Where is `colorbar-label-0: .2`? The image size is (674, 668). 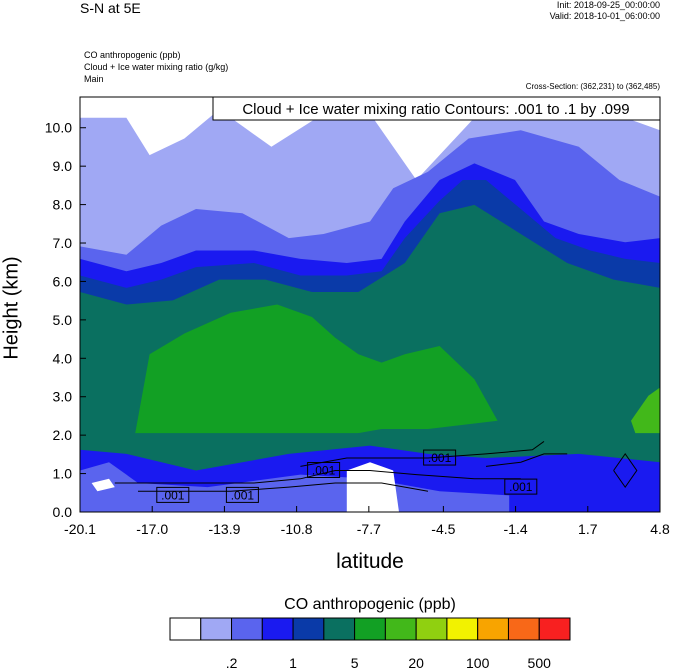 colorbar-label-0: .2 is located at coordinates (232, 661).